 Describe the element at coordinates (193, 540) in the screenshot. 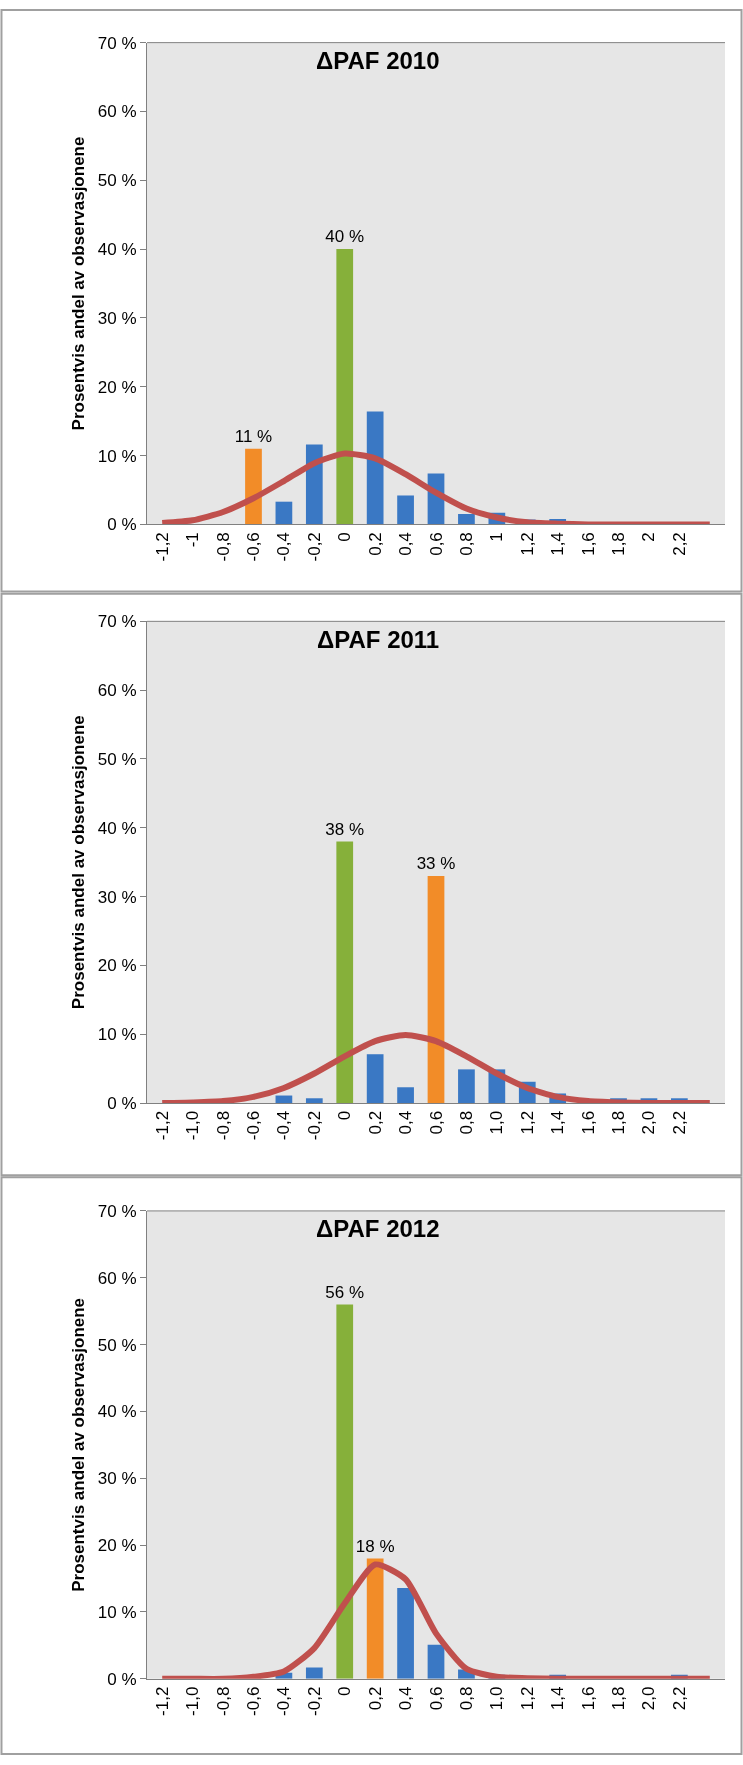

I see `x-tick-label: -1` at that location.